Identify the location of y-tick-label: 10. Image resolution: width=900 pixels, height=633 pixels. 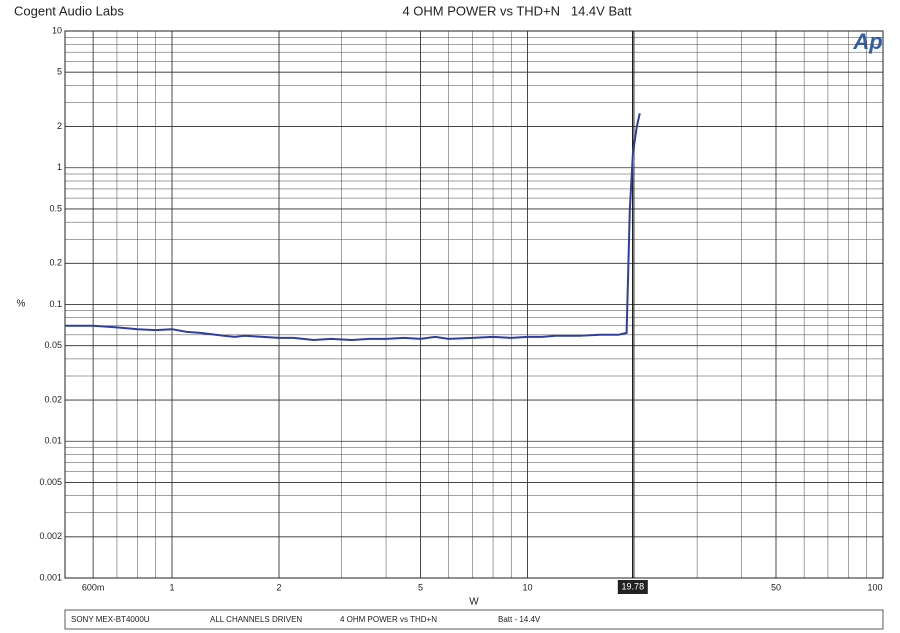
(57, 30).